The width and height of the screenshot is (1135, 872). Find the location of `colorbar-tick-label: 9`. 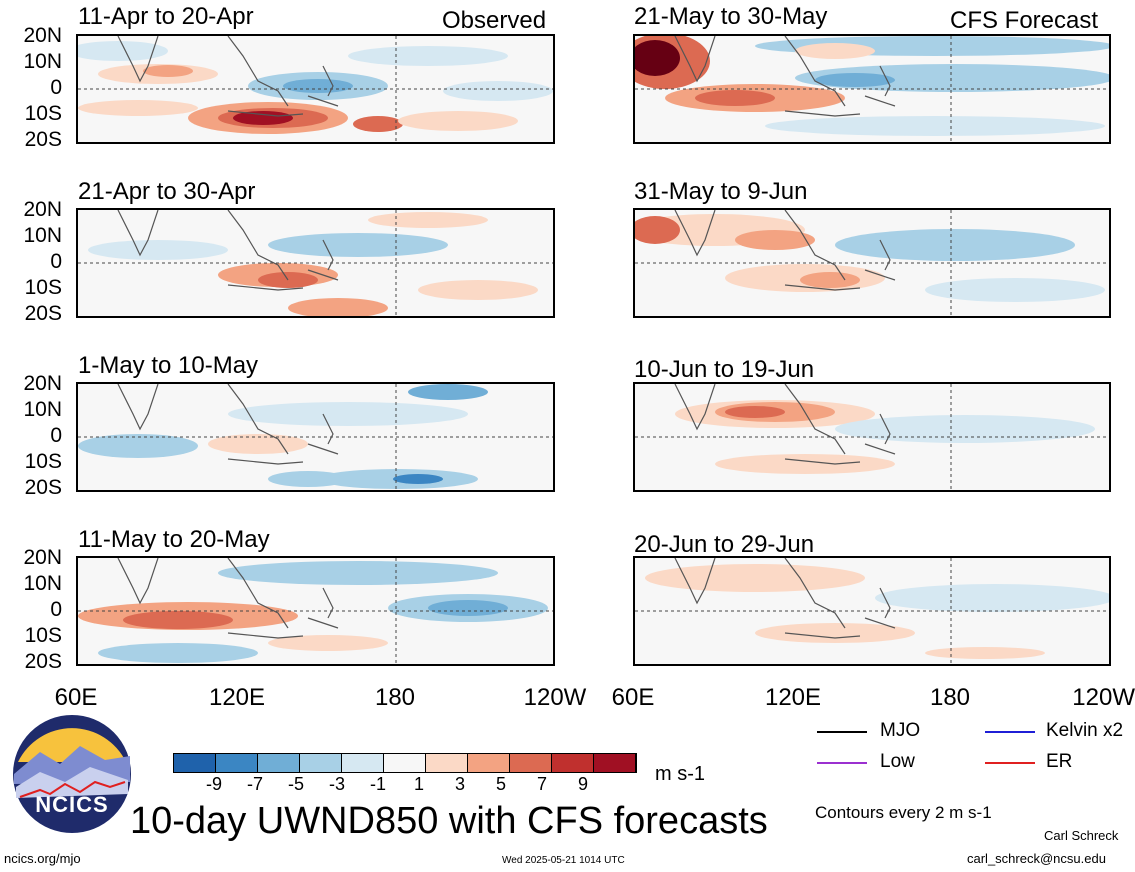

colorbar-tick-label: 9 is located at coordinates (582, 784).